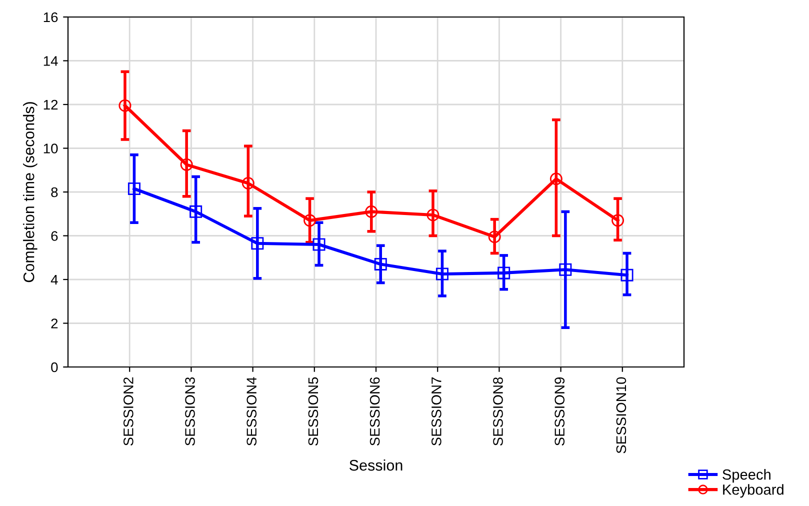  Describe the element at coordinates (51, 17) in the screenshot. I see `y-tick-label: 16` at that location.